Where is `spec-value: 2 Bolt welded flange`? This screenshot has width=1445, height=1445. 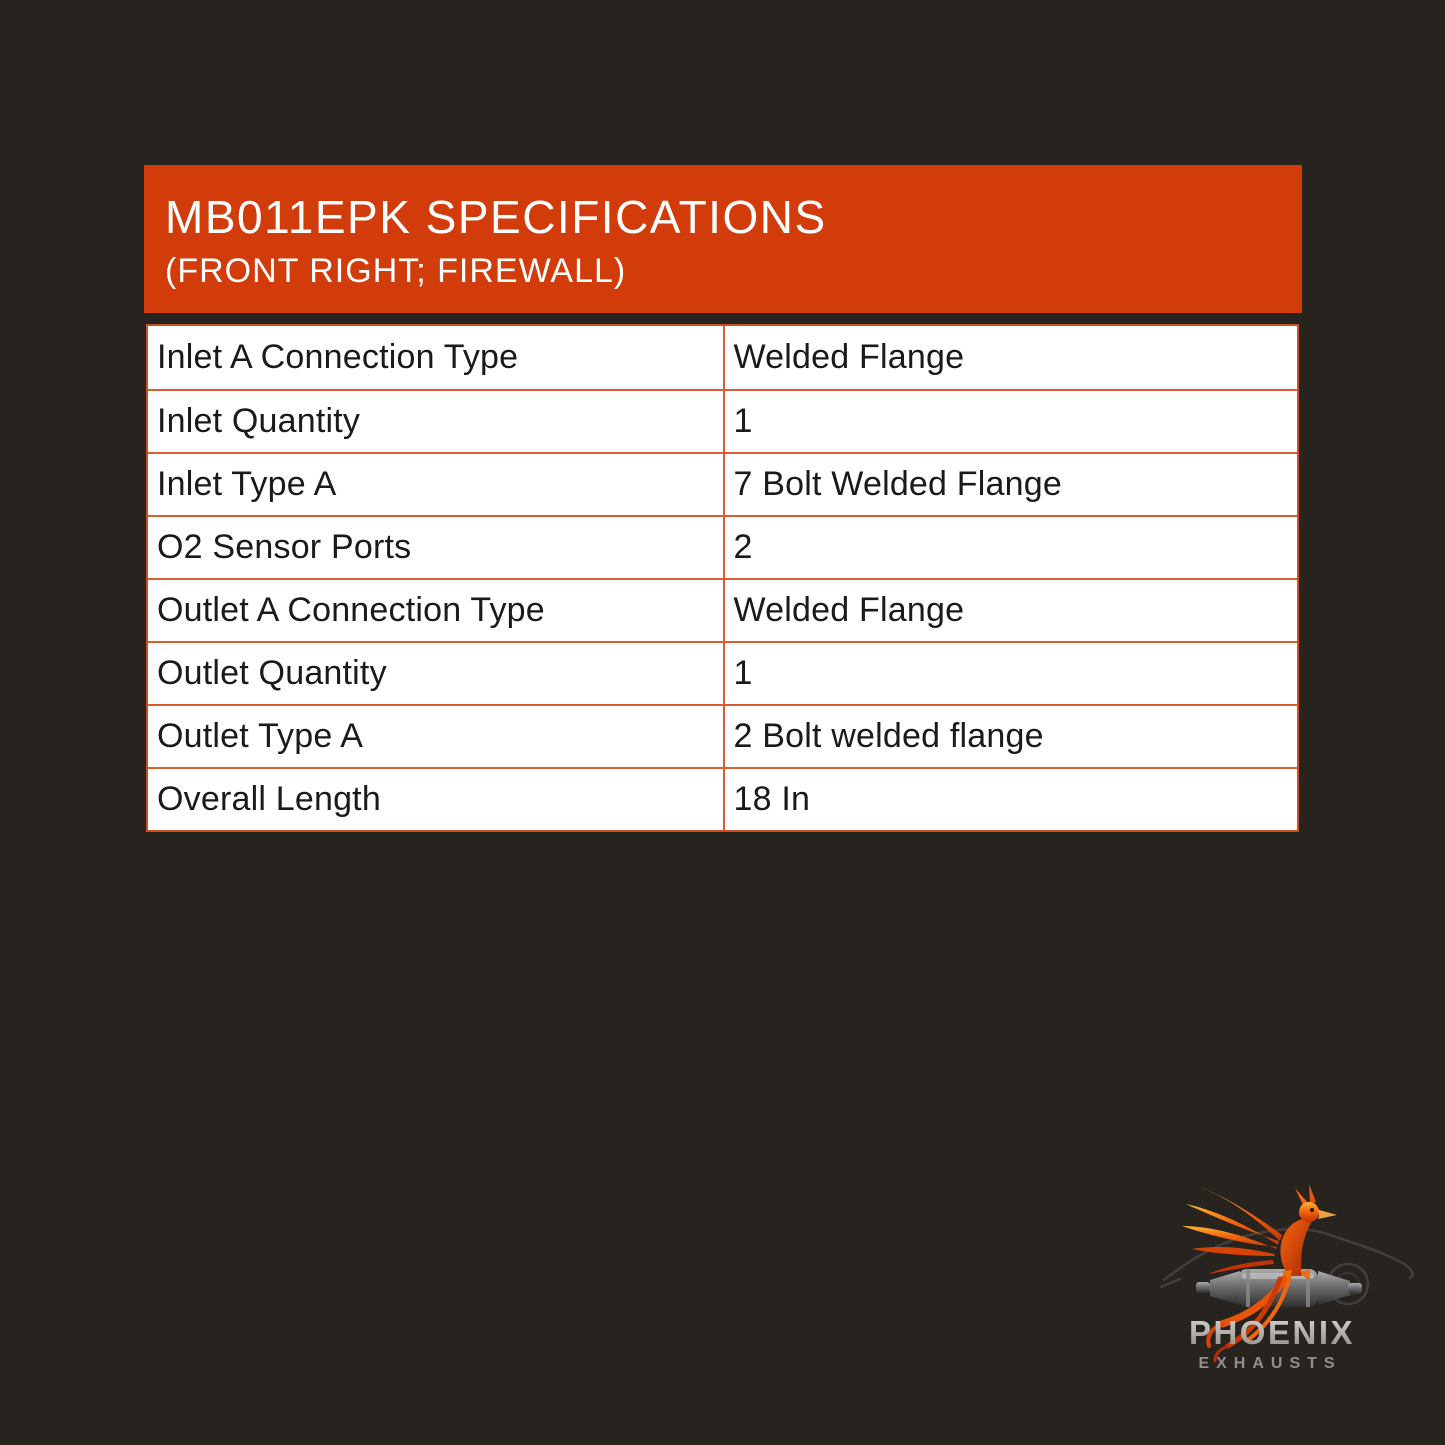 spec-value: 2 Bolt welded flange is located at coordinates (1010, 736).